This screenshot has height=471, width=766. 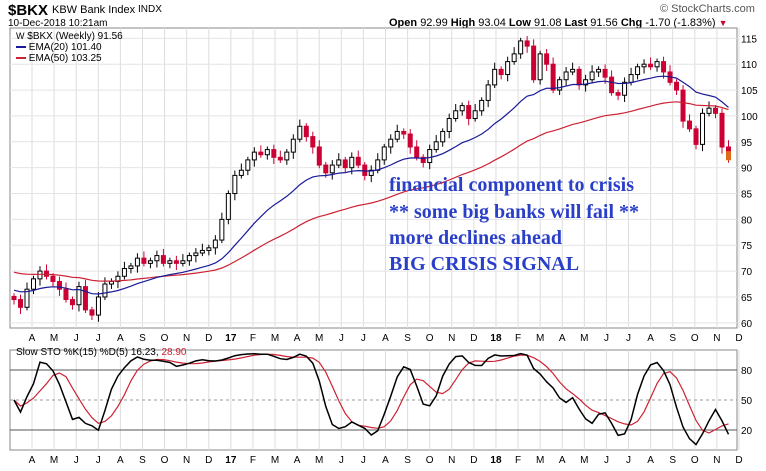 I want to click on chg-label: Chg, so click(x=631, y=23).